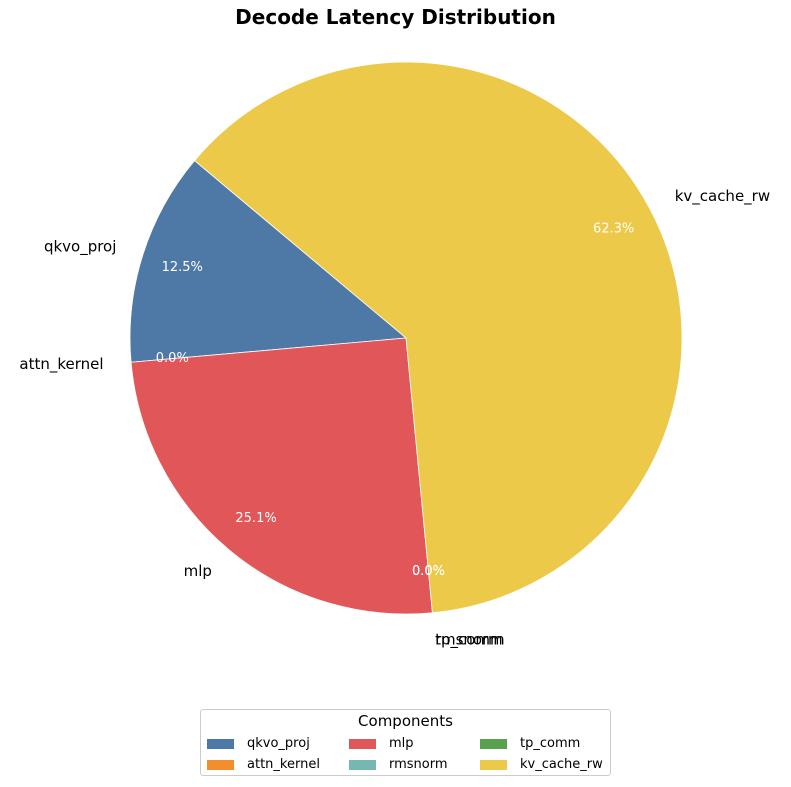  I want to click on slice-label-qkvo-proj: qkvo_proj, so click(80, 246).